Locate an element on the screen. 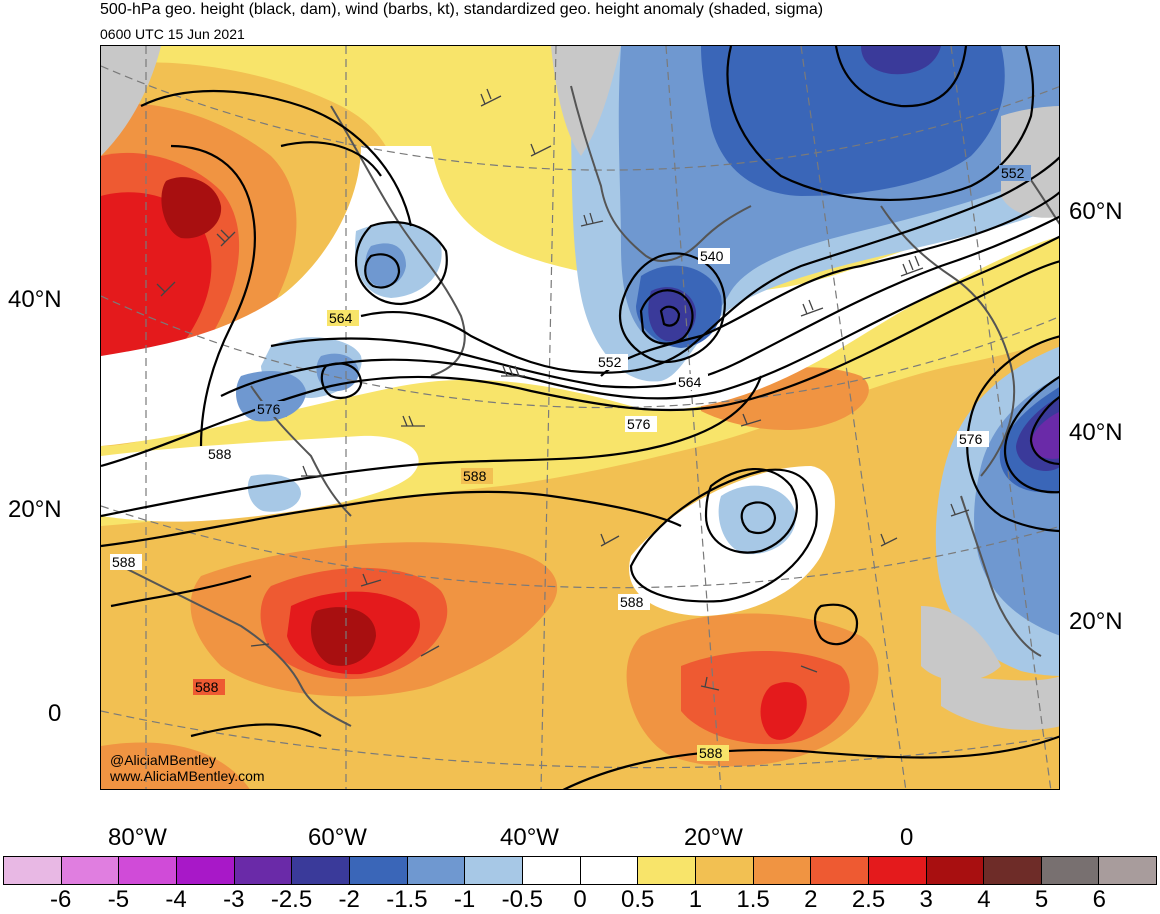  height-contour-588c is located at coordinates (181, 591).